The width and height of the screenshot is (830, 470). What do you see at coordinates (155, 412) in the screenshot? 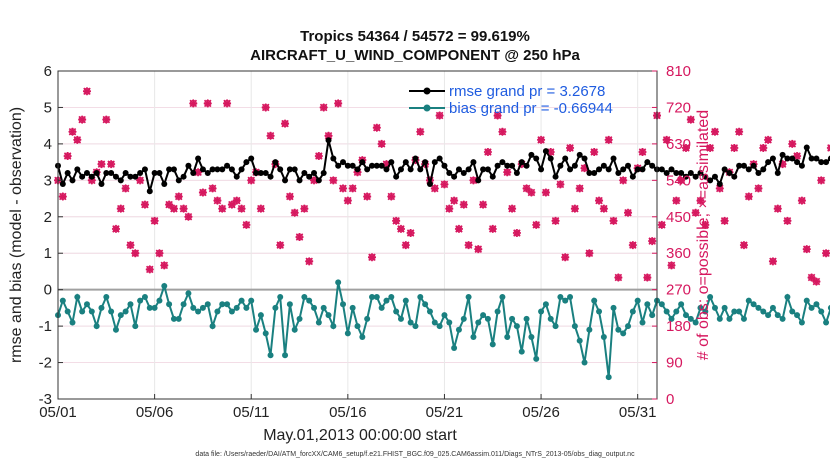
I see `x-tick-label: 05/06` at bounding box center [155, 412].